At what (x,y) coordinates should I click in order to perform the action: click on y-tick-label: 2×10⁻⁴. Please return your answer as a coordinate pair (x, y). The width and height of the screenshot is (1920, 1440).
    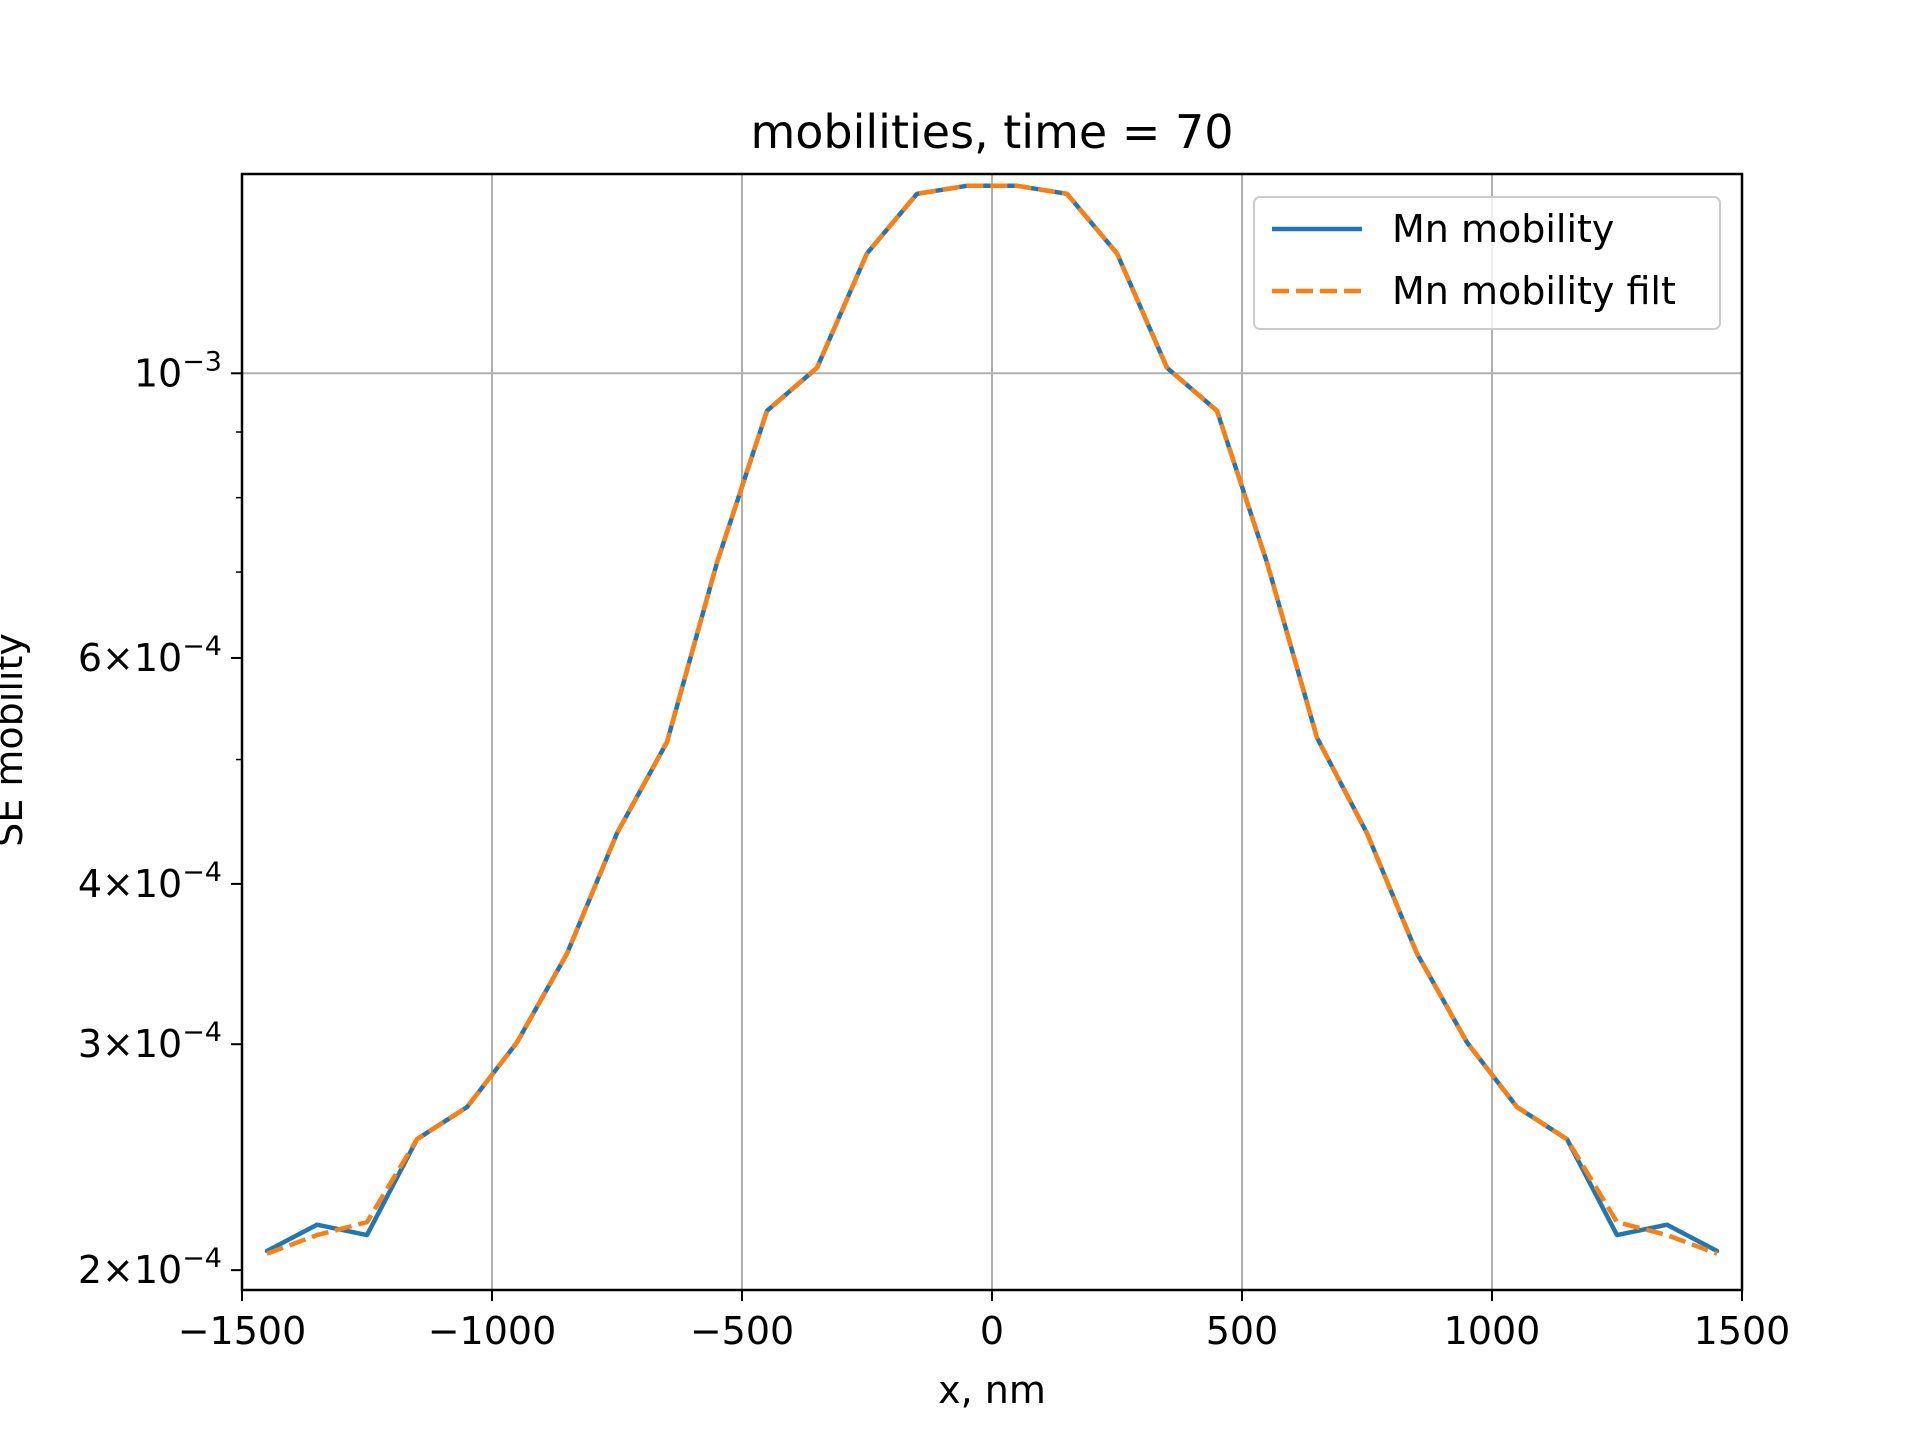
    Looking at the image, I should click on (150, 1267).